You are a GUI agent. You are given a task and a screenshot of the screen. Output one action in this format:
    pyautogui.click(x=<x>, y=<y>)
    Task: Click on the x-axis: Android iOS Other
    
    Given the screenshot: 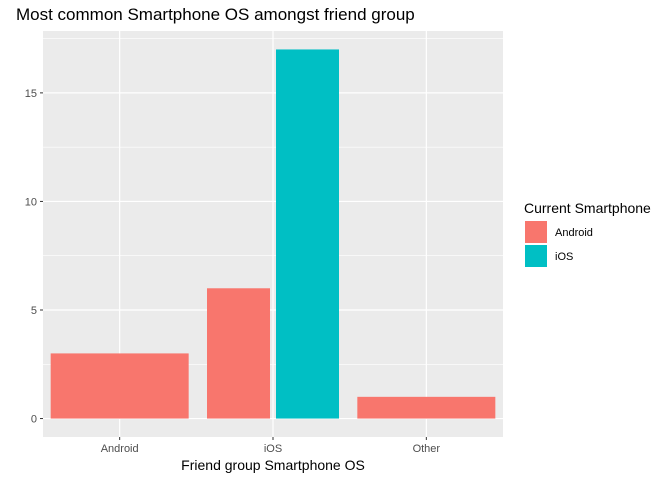 What is the action you would take?
    pyautogui.click(x=271, y=446)
    